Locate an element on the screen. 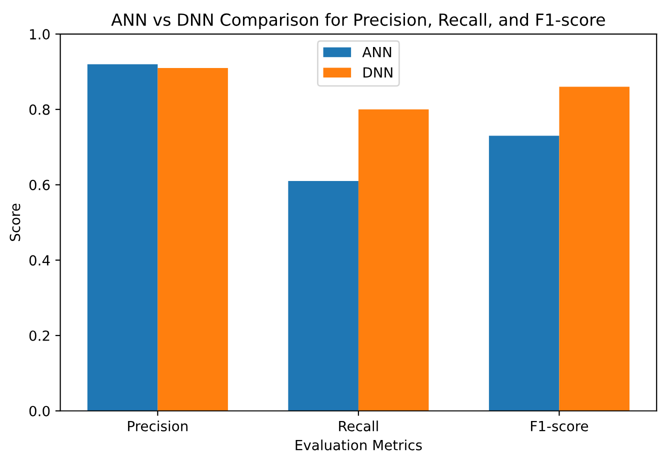 The image size is (670, 454). legend-label: DNN is located at coordinates (378, 72).